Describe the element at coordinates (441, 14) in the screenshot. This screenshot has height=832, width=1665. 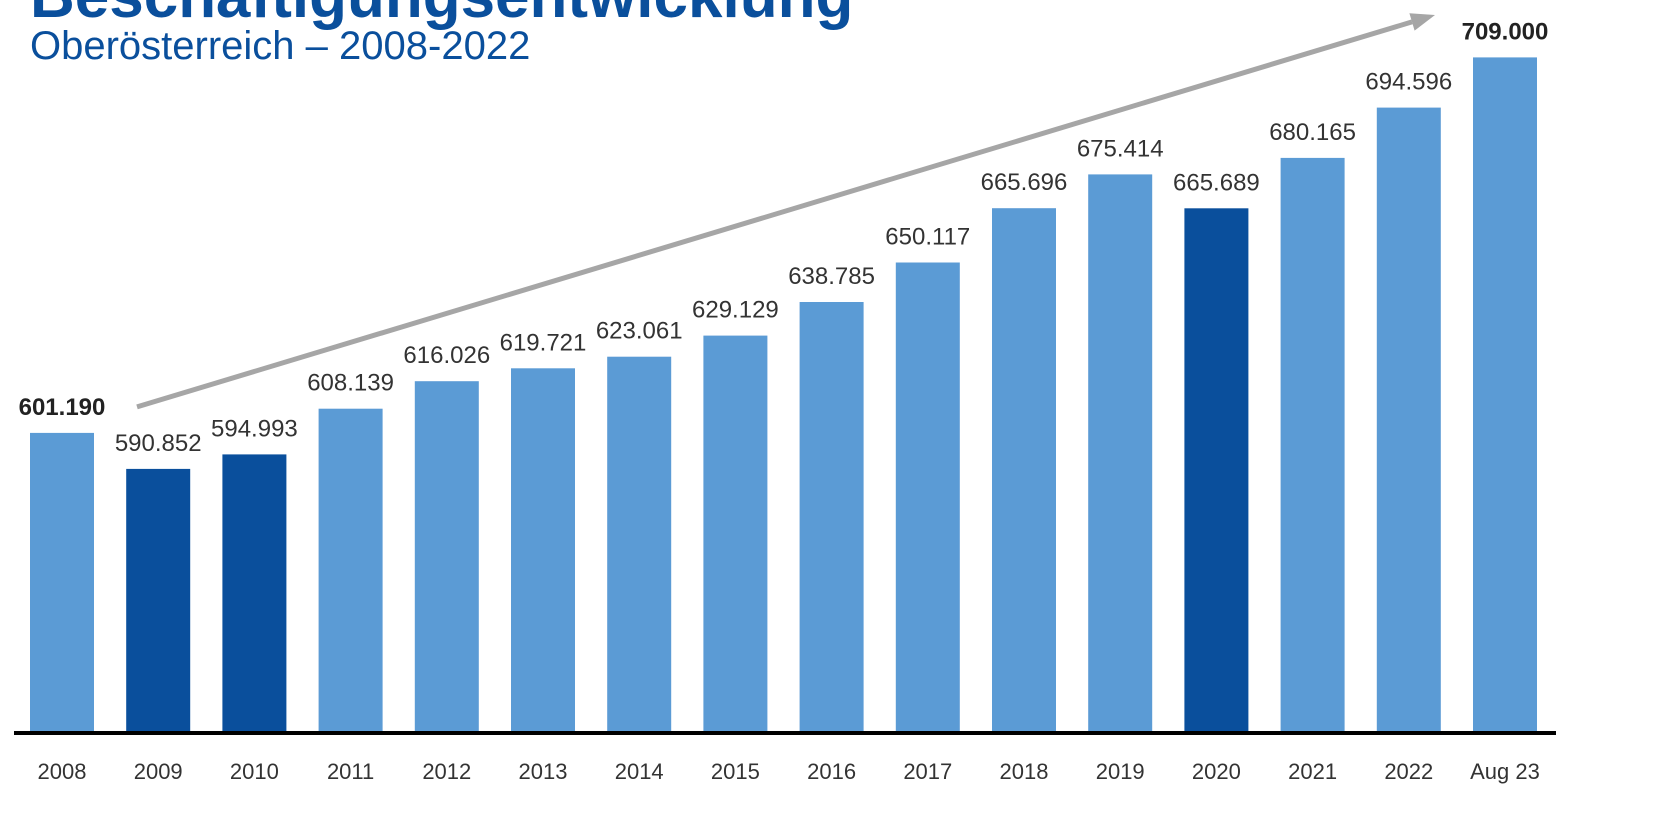
I see `chart-title: Beschäftigungsentwicklung` at that location.